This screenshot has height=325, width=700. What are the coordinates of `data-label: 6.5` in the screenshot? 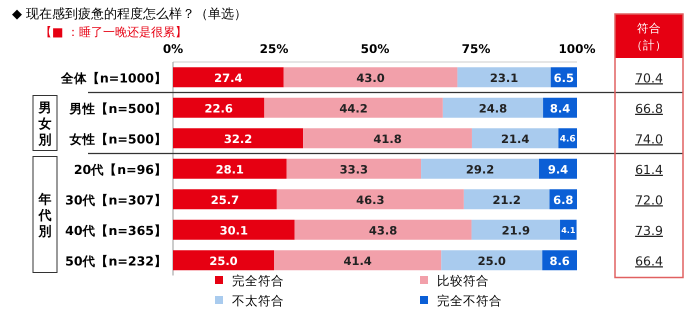 It's located at (564, 77).